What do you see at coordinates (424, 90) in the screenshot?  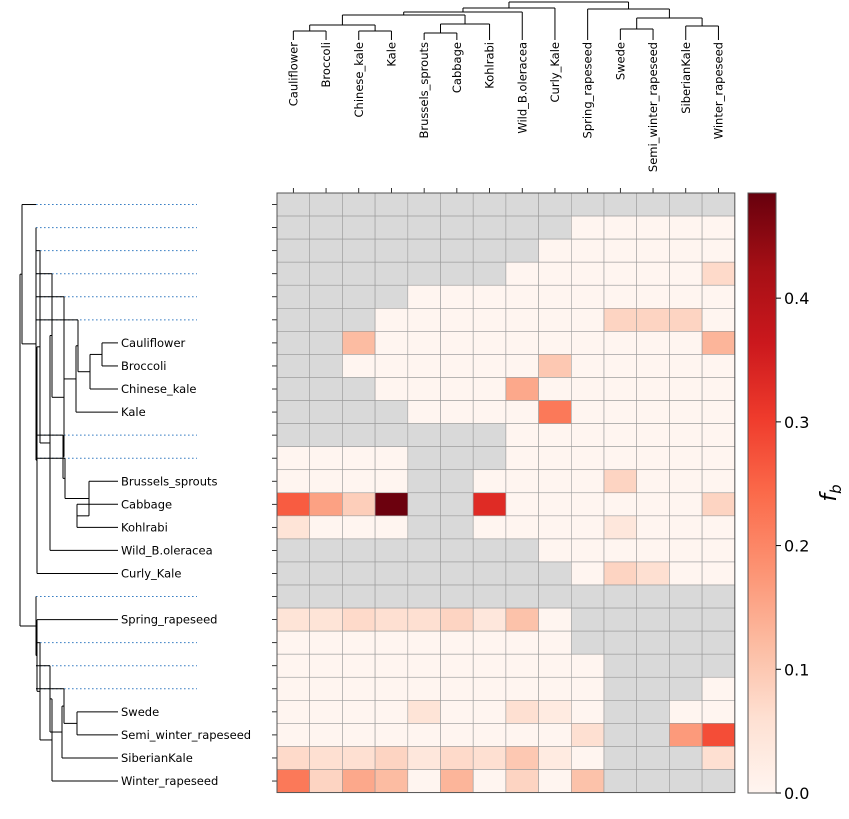 I see `column-label-brussels-sprouts: Brussels_sprouts` at bounding box center [424, 90].